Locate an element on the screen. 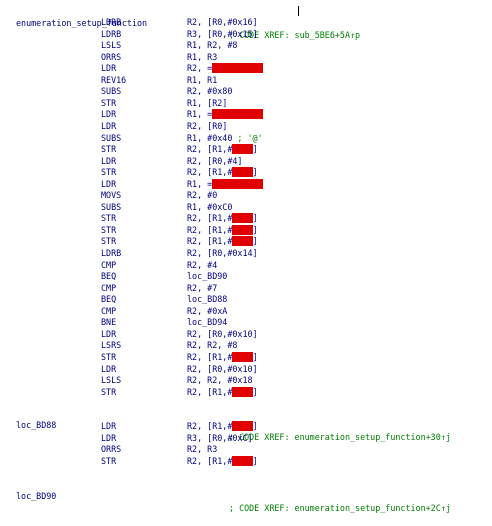 The height and width of the screenshot is (526, 492). operand-text: R2, [R0,#0x16] is located at coordinates (222, 22).